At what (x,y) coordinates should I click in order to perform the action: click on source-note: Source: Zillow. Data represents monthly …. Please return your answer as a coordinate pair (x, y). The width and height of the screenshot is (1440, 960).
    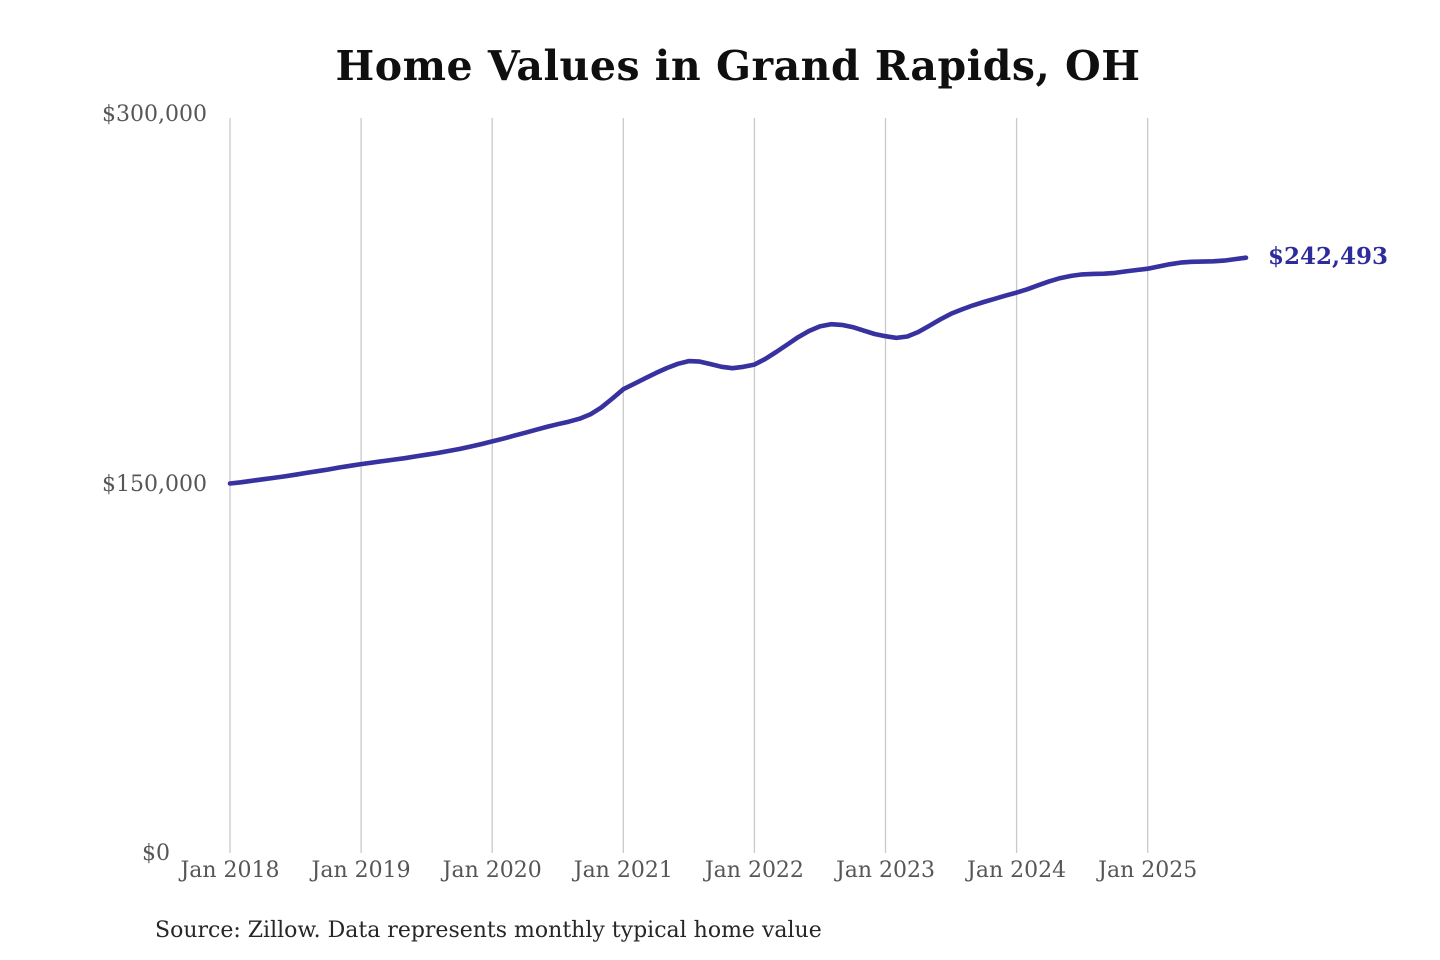
    Looking at the image, I should click on (488, 930).